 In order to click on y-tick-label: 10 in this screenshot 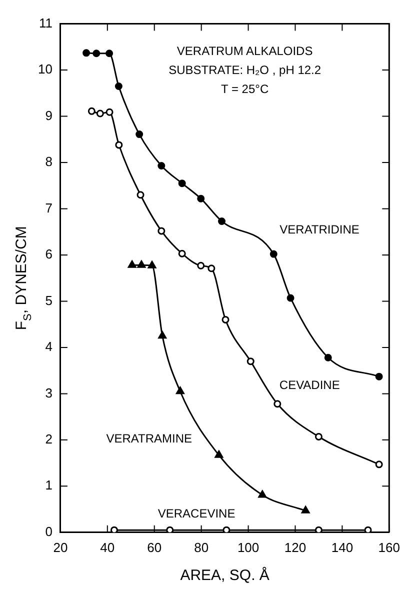, I will do `click(45, 69)`.